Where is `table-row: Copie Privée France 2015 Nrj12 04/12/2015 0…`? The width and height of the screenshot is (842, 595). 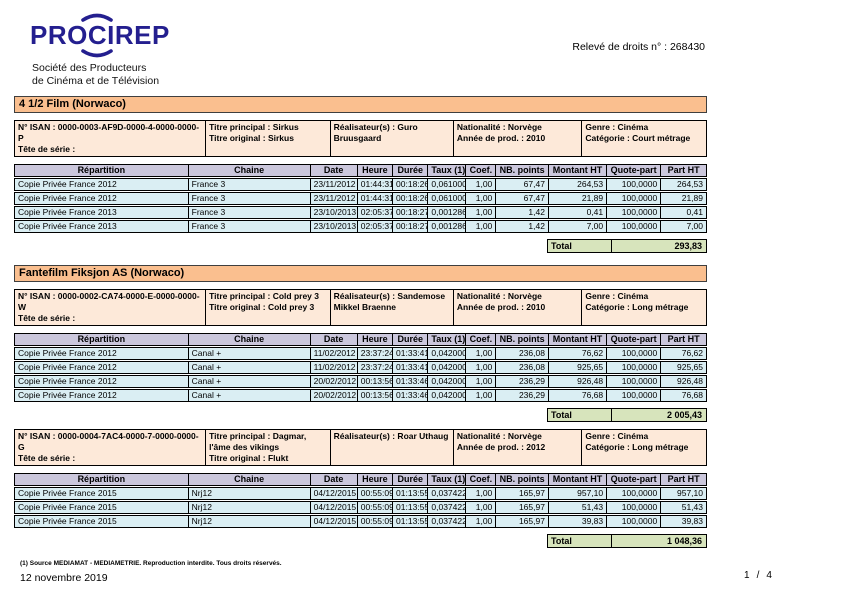
table-row: Copie Privée France 2015 Nrj12 04/12/2015 0… is located at coordinates (360, 507).